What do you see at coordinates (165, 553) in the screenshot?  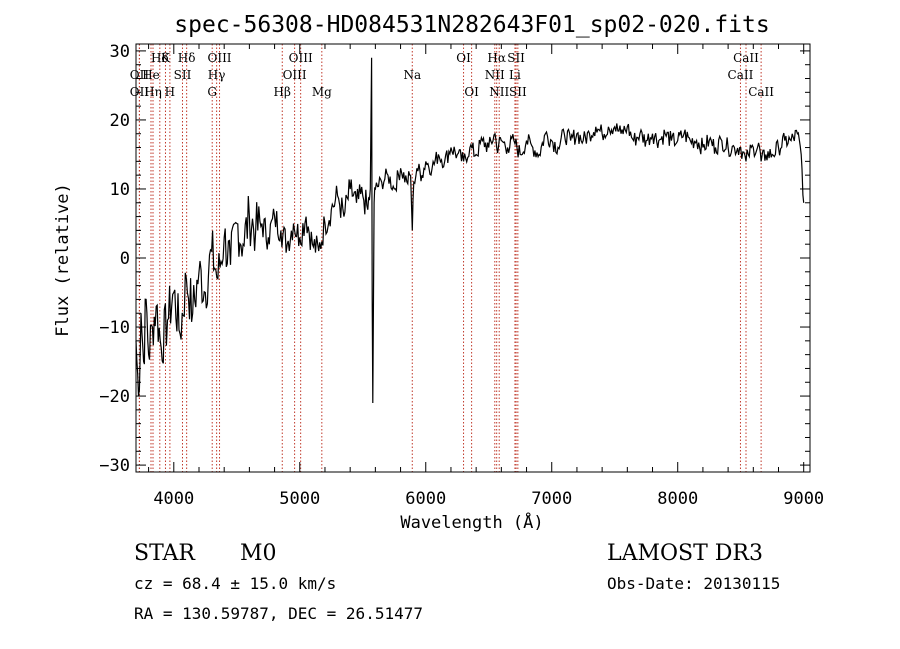 I see `object-class: STAR` at bounding box center [165, 553].